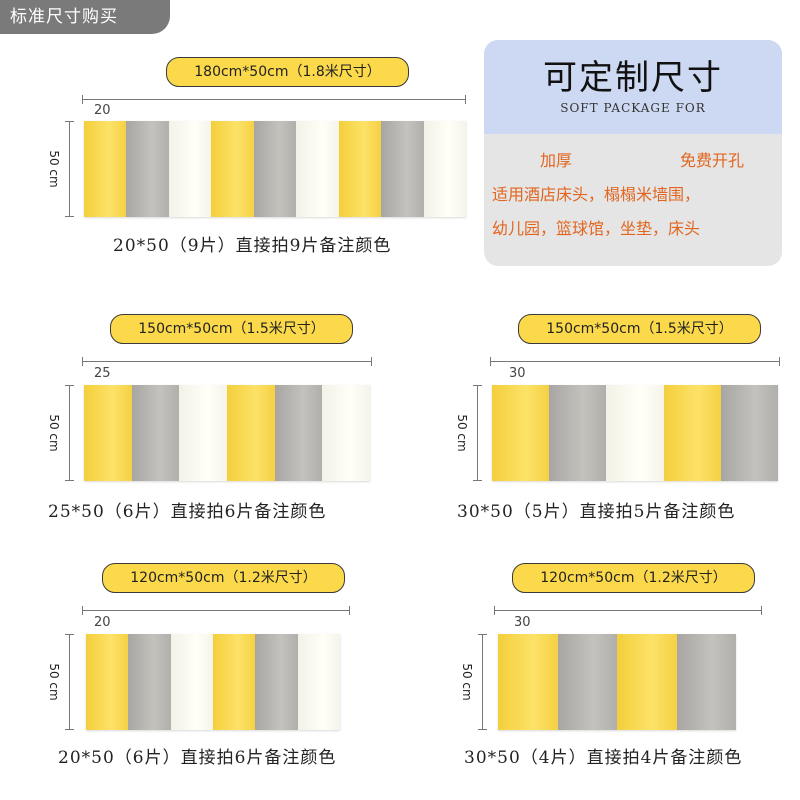 Image resolution: width=800 pixels, height=800 pixels. I want to click on panel-strip-150-a, so click(227, 433).